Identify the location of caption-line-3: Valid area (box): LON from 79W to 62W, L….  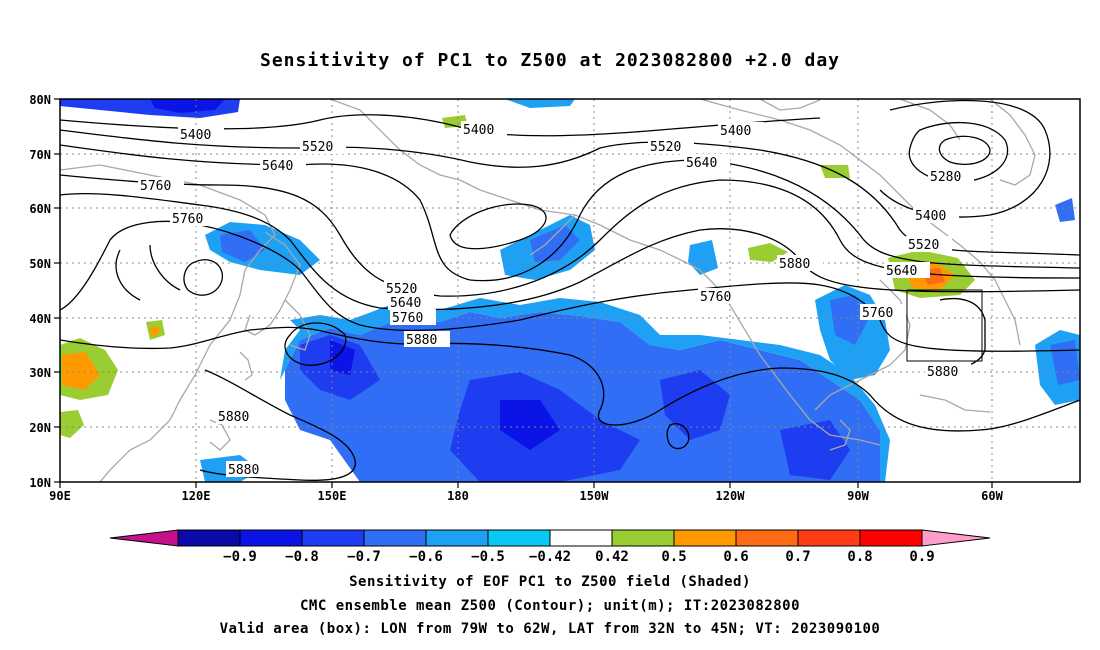
(550, 629).